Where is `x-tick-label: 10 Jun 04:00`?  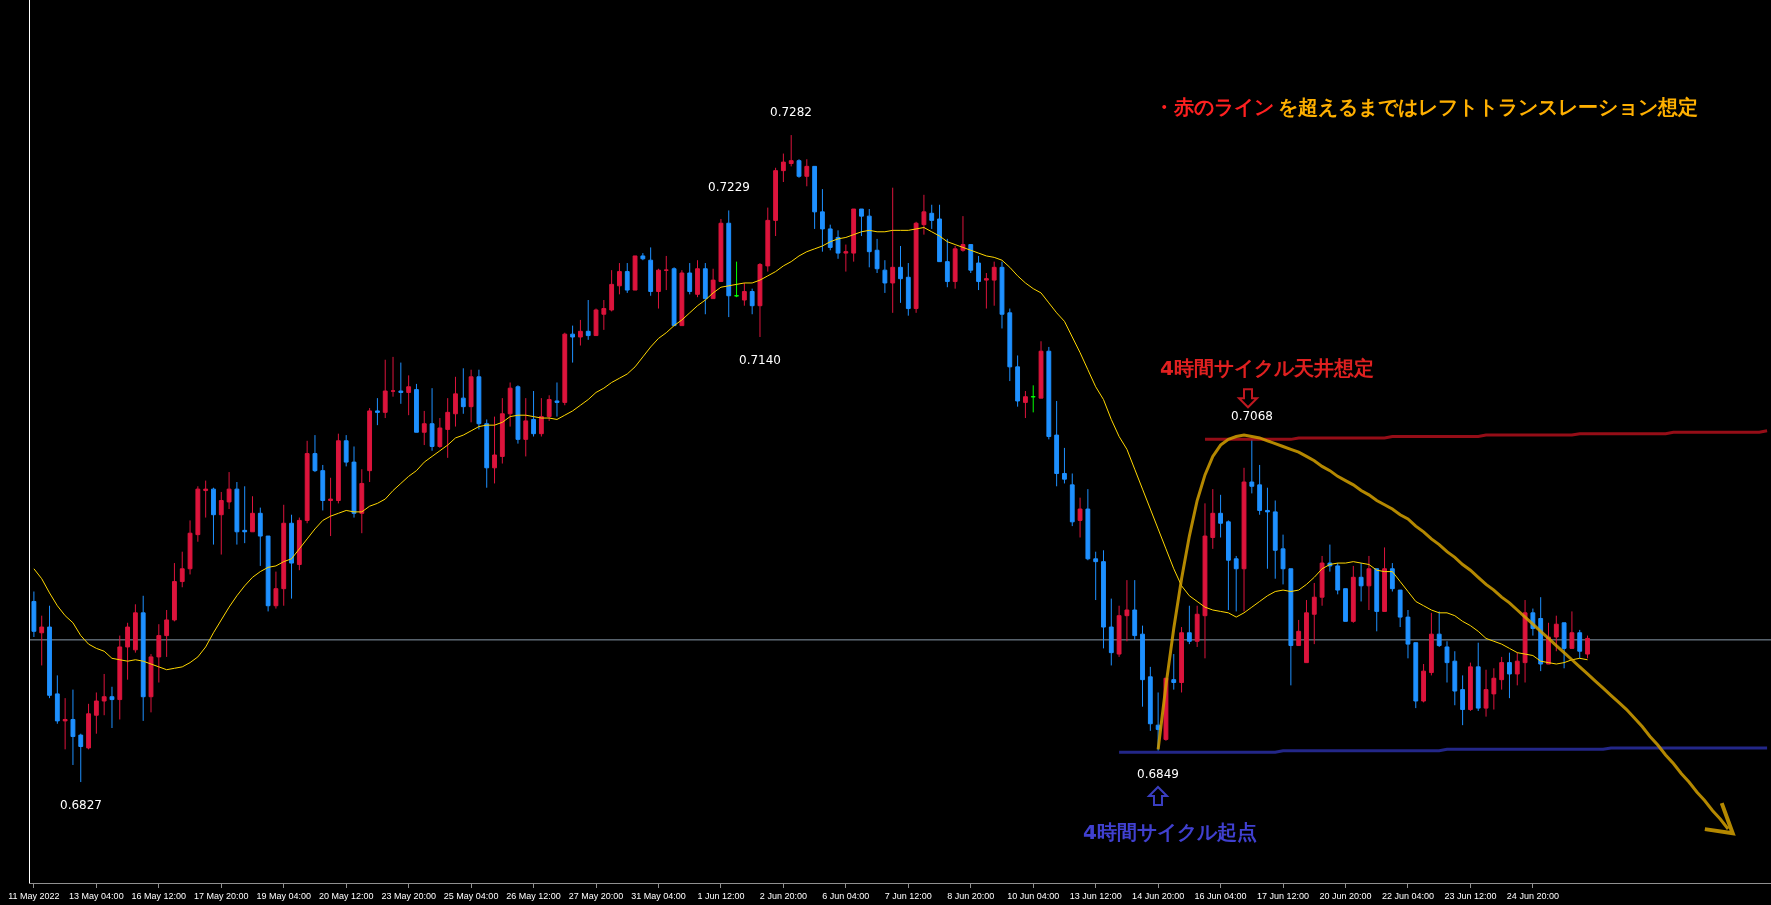
x-tick-label: 10 Jun 04:00 is located at coordinates (1033, 895).